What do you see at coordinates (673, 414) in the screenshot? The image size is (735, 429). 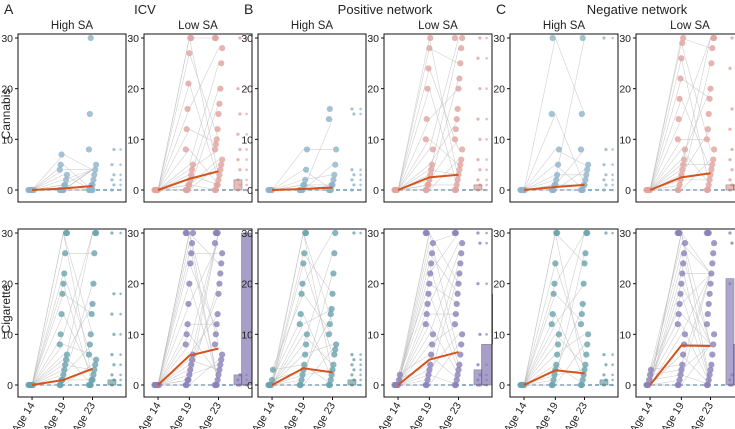 I see `x-tick-label: Age 19` at bounding box center [673, 414].